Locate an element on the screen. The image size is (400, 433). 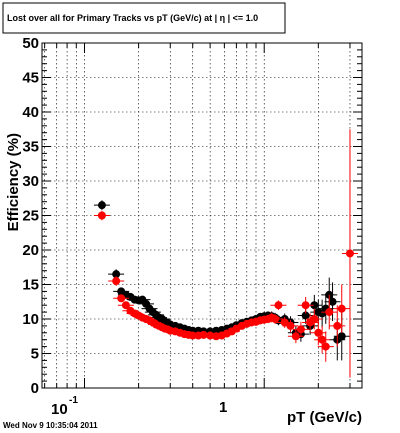
y-tick-label: 25 is located at coordinates (30, 216).